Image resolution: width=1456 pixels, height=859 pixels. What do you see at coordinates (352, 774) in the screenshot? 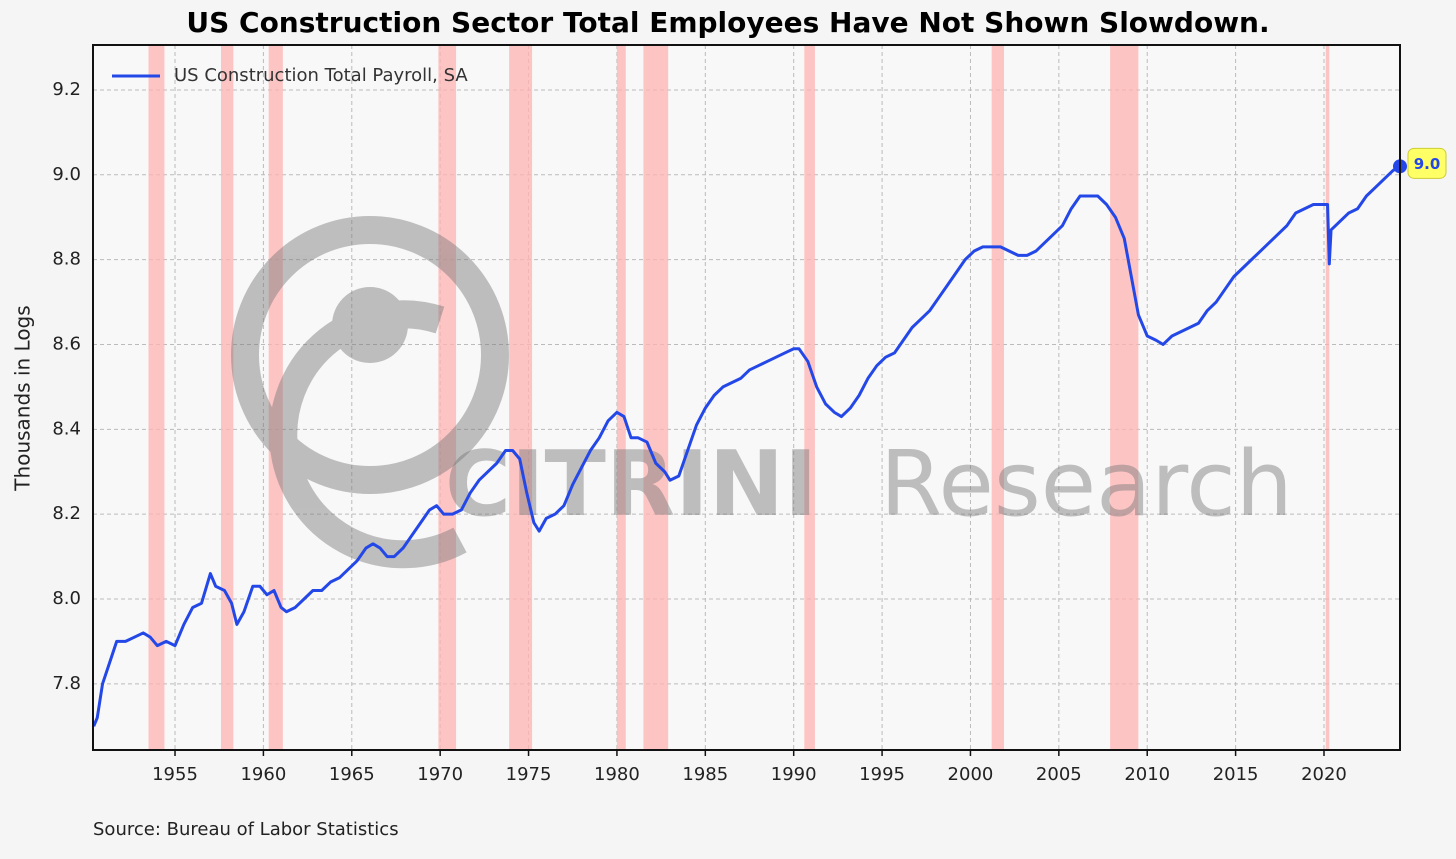
I see `x-tick-label: 1965` at bounding box center [352, 774].